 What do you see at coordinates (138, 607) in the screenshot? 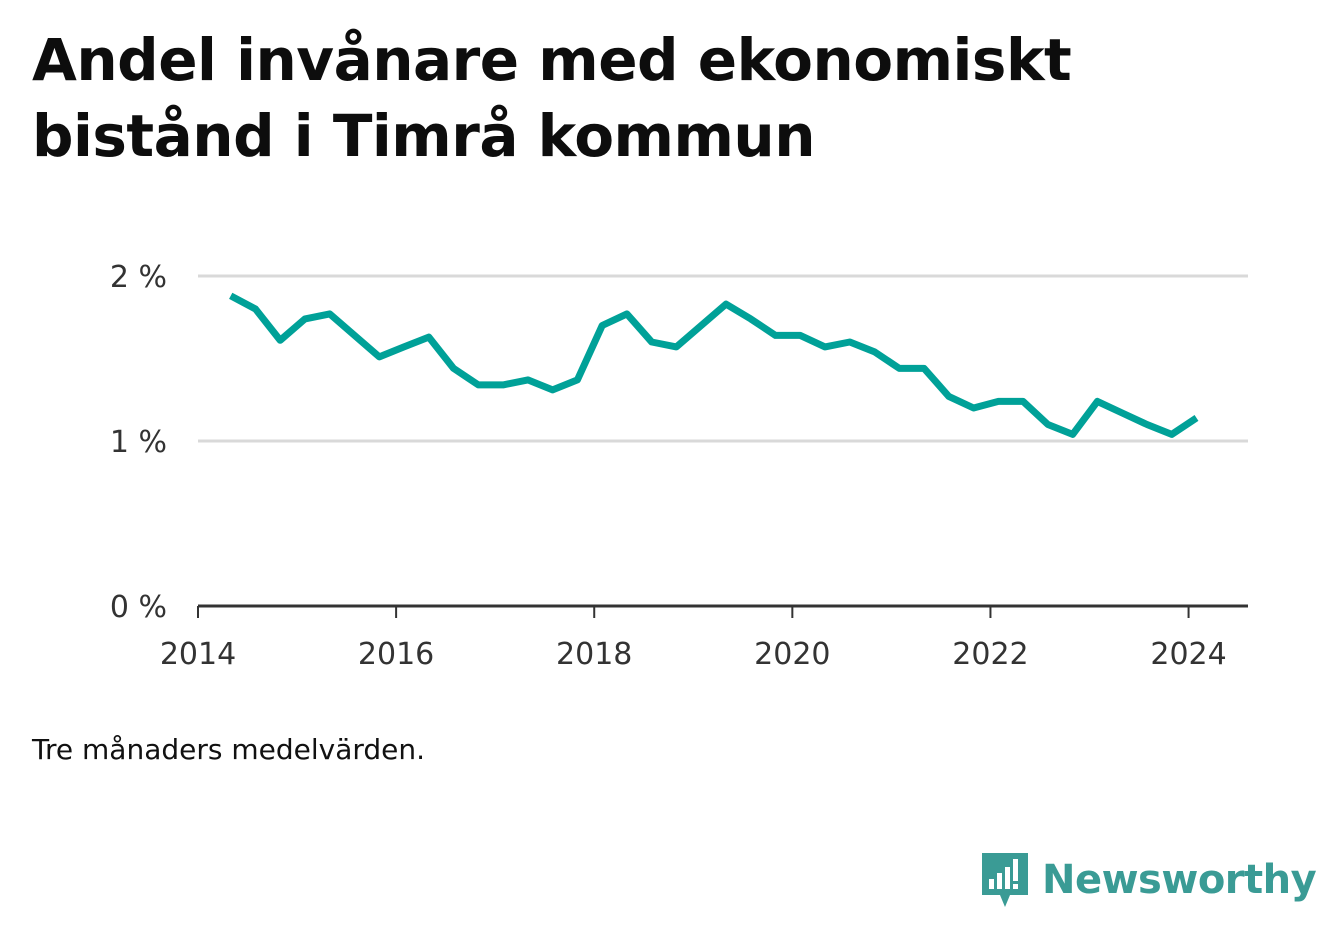
I see `y-tick-label: 0 %` at bounding box center [138, 607].